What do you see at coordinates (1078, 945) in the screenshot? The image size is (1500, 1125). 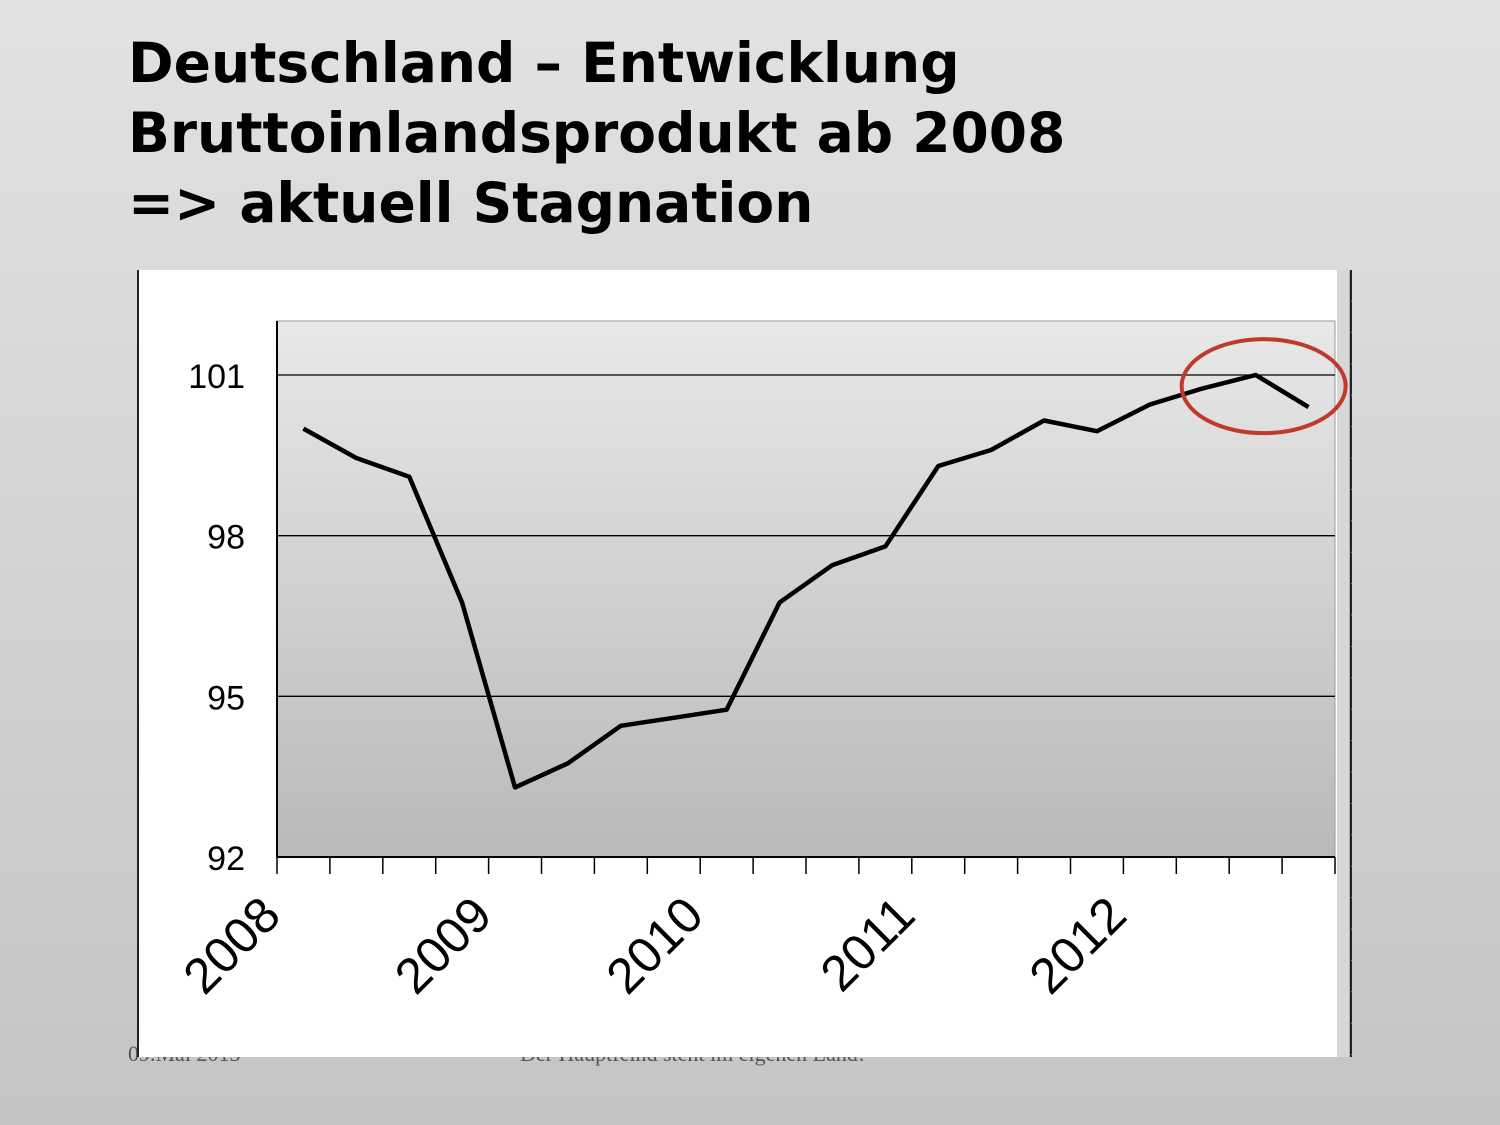 I see `x-tick-label: 2012` at bounding box center [1078, 945].